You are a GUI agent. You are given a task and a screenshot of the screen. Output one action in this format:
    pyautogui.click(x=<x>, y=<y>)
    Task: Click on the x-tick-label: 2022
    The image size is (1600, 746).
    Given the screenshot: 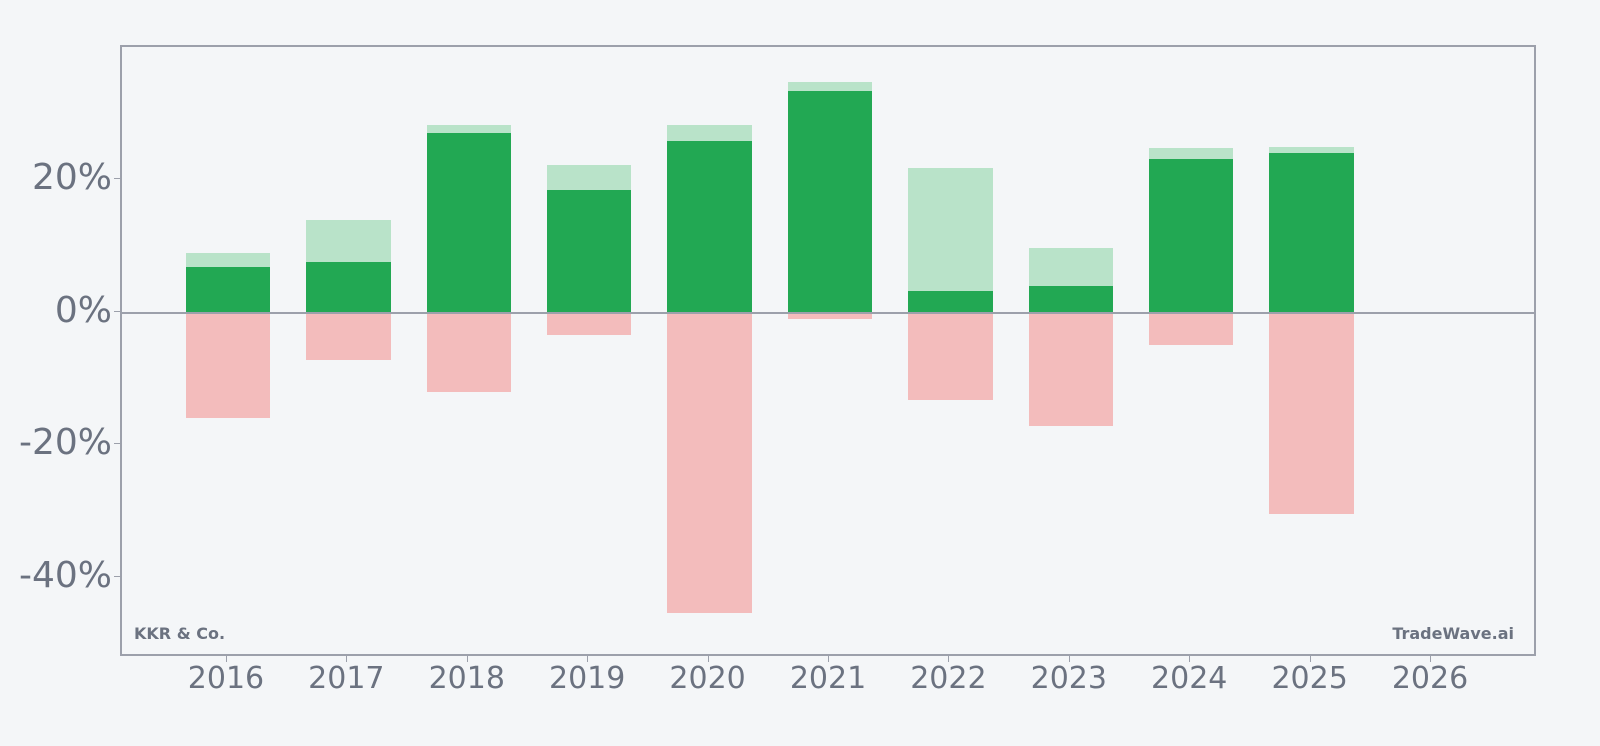 What is the action you would take?
    pyautogui.click(x=948, y=678)
    